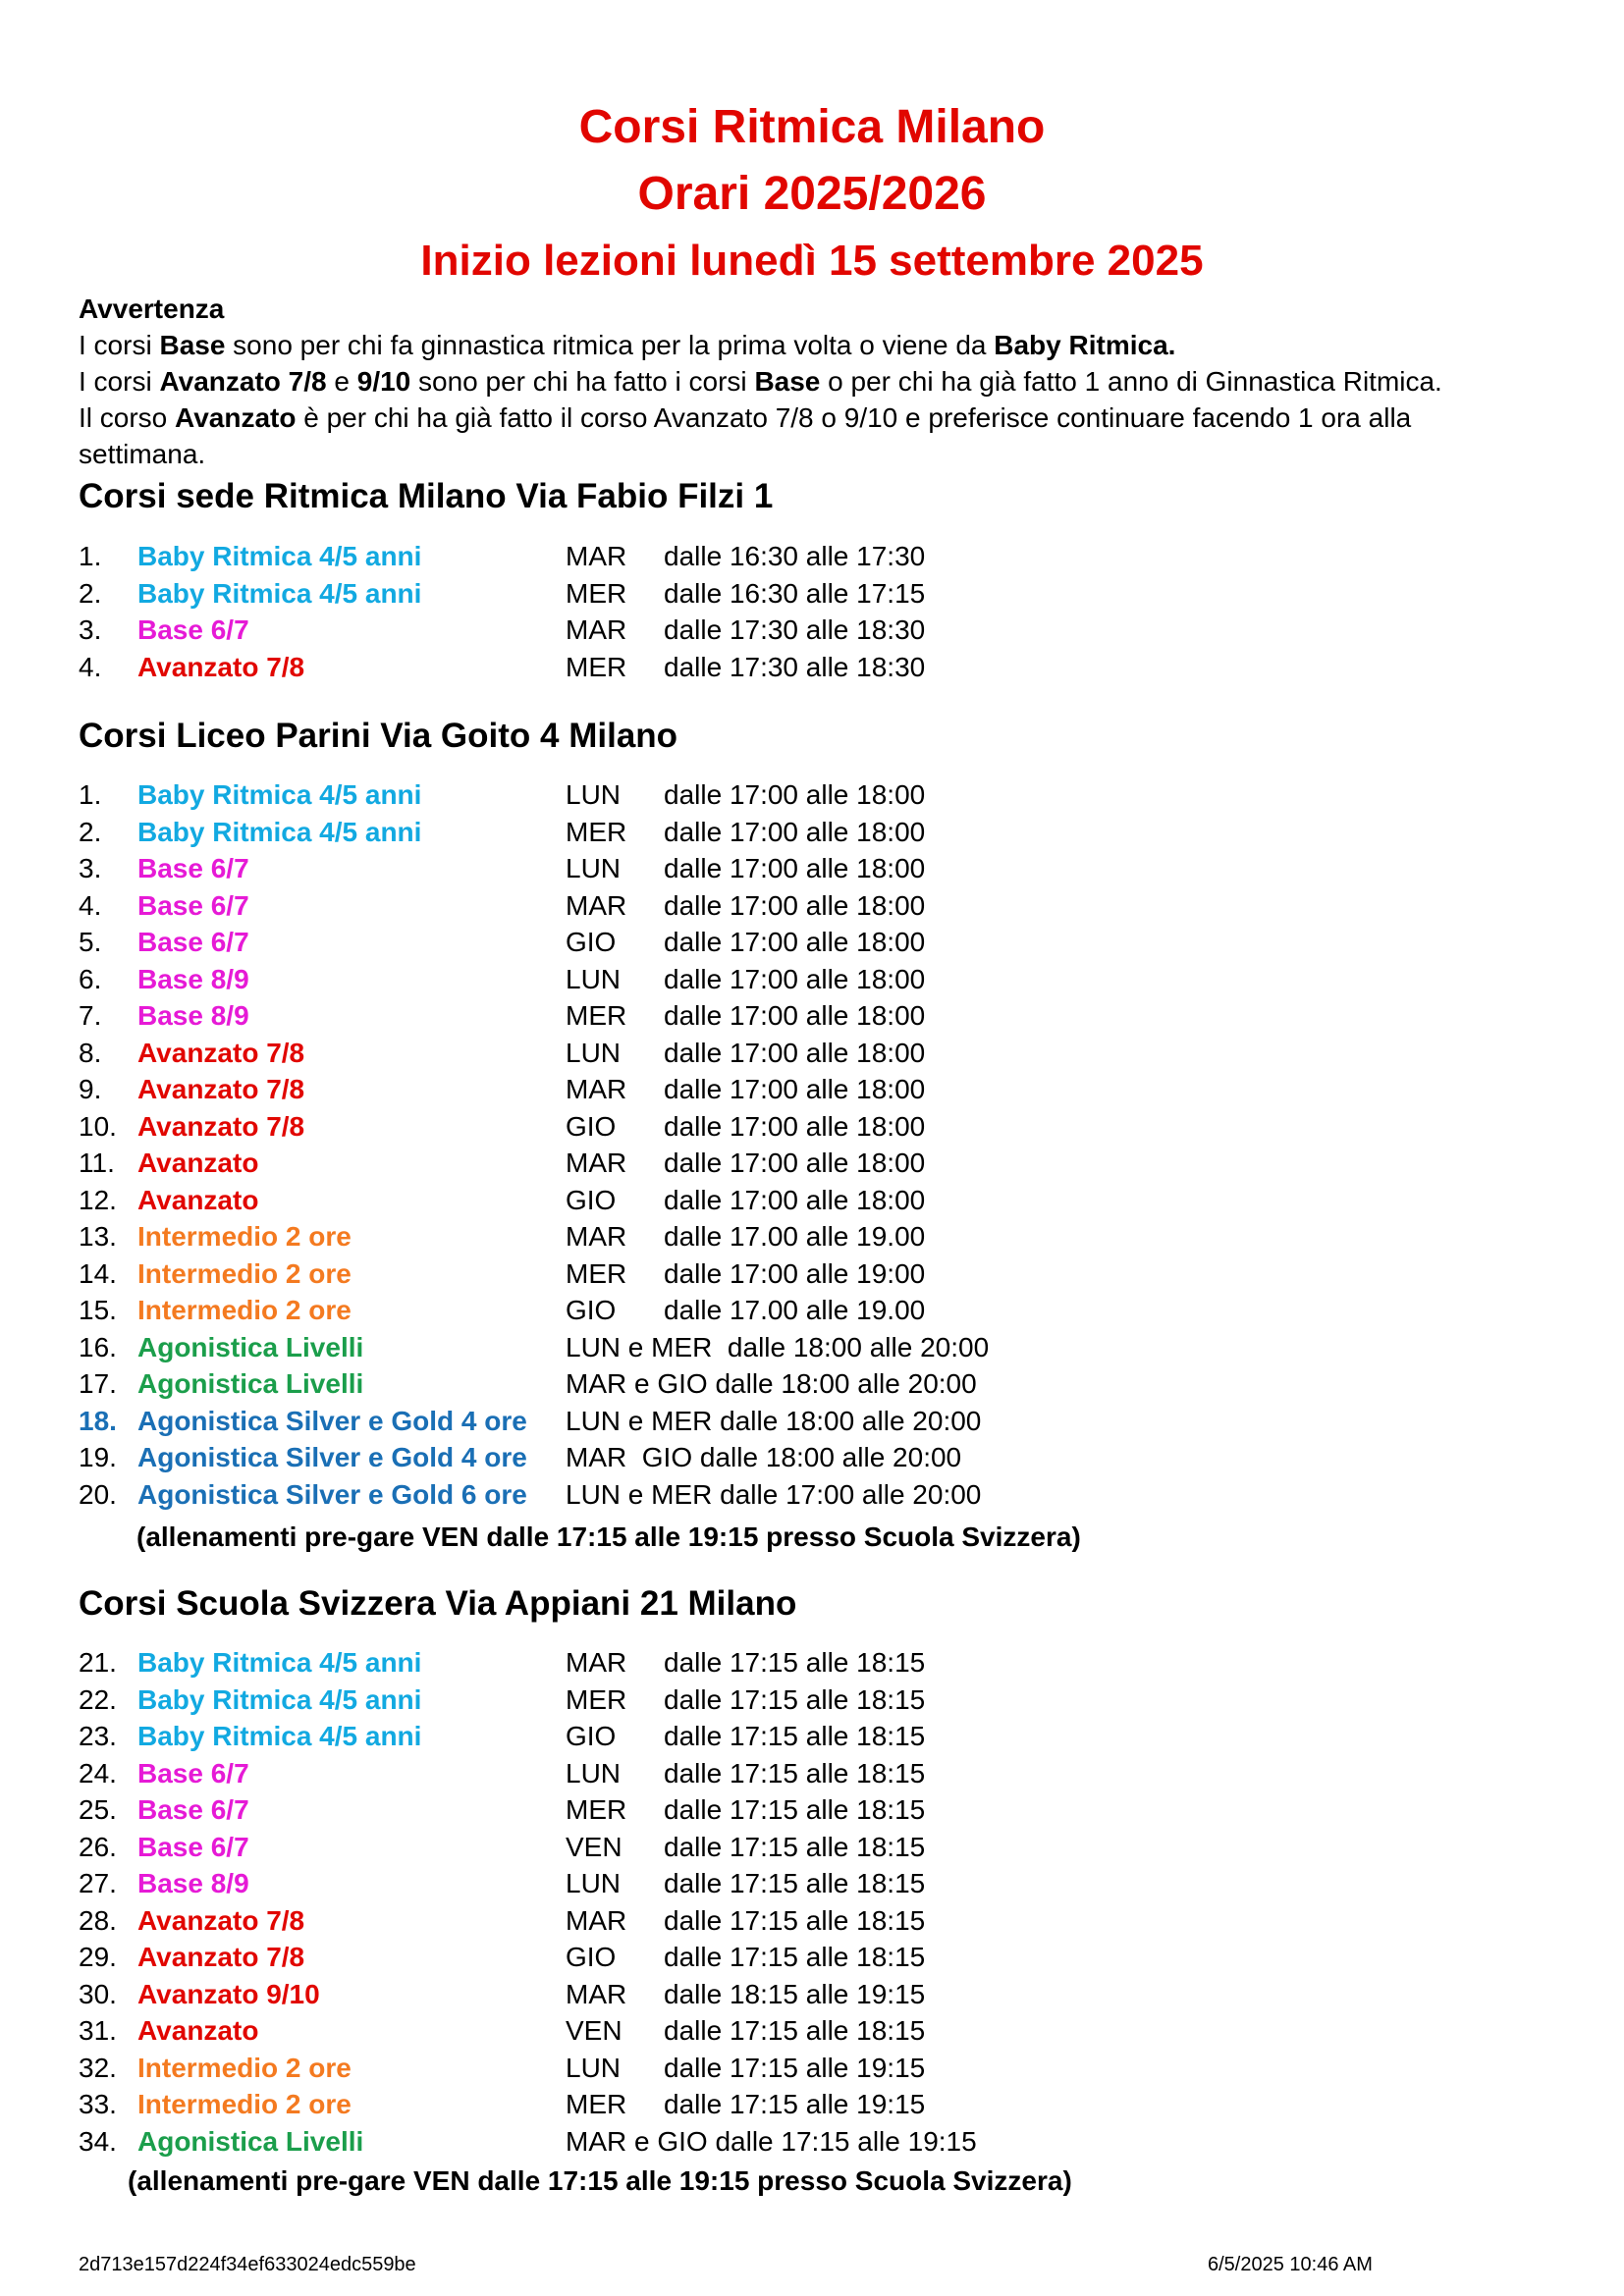 The width and height of the screenshot is (1624, 2296). What do you see at coordinates (90, 629) in the screenshot?
I see `row-number: 3.` at bounding box center [90, 629].